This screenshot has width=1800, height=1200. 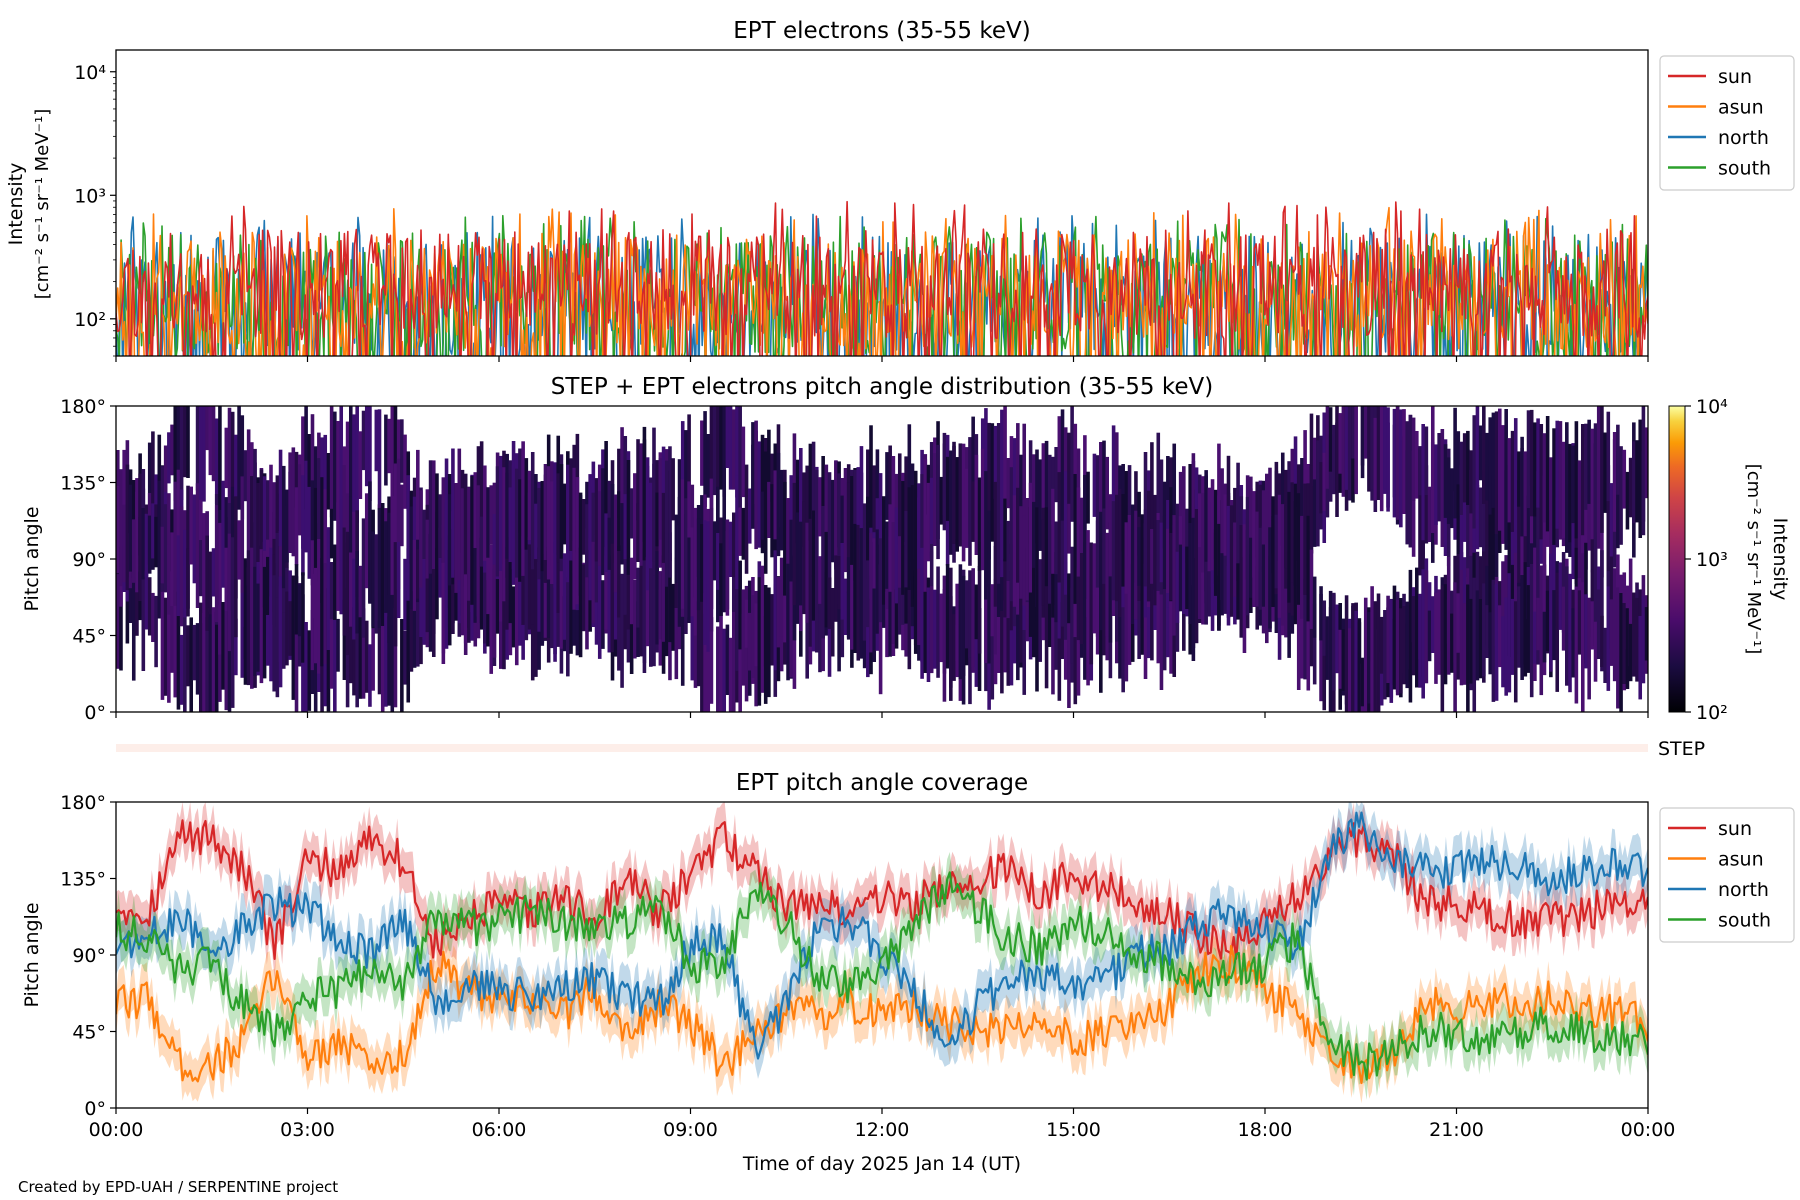 What do you see at coordinates (307, 1130) in the screenshot?
I see `x-tick-label: 03:00` at bounding box center [307, 1130].